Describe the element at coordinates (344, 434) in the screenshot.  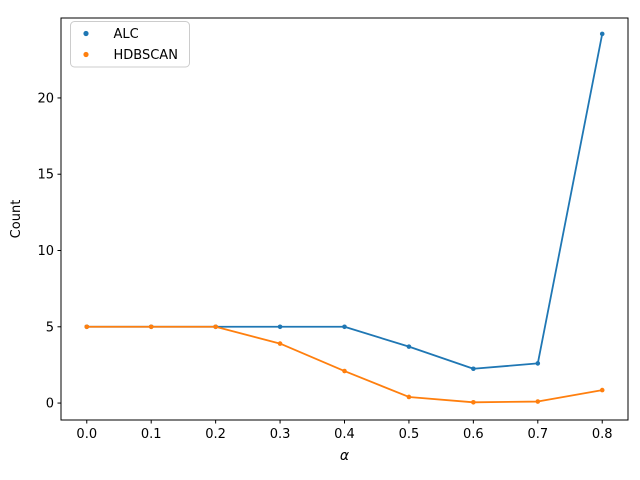
I see `x-tick-label: 0.4` at that location.